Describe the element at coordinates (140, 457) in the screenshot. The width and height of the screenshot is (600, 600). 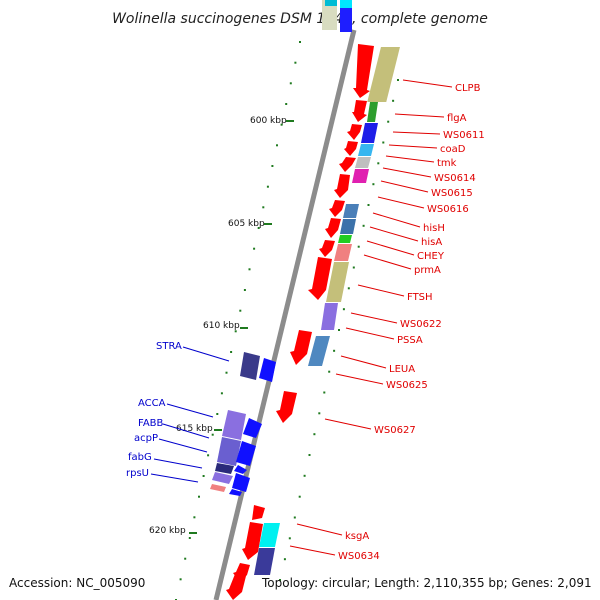
I see `gene-label-fabg: fabG` at that location.